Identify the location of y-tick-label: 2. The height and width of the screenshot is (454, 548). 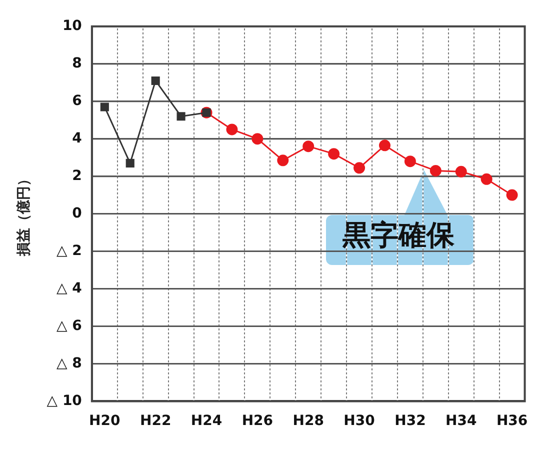
(77, 176).